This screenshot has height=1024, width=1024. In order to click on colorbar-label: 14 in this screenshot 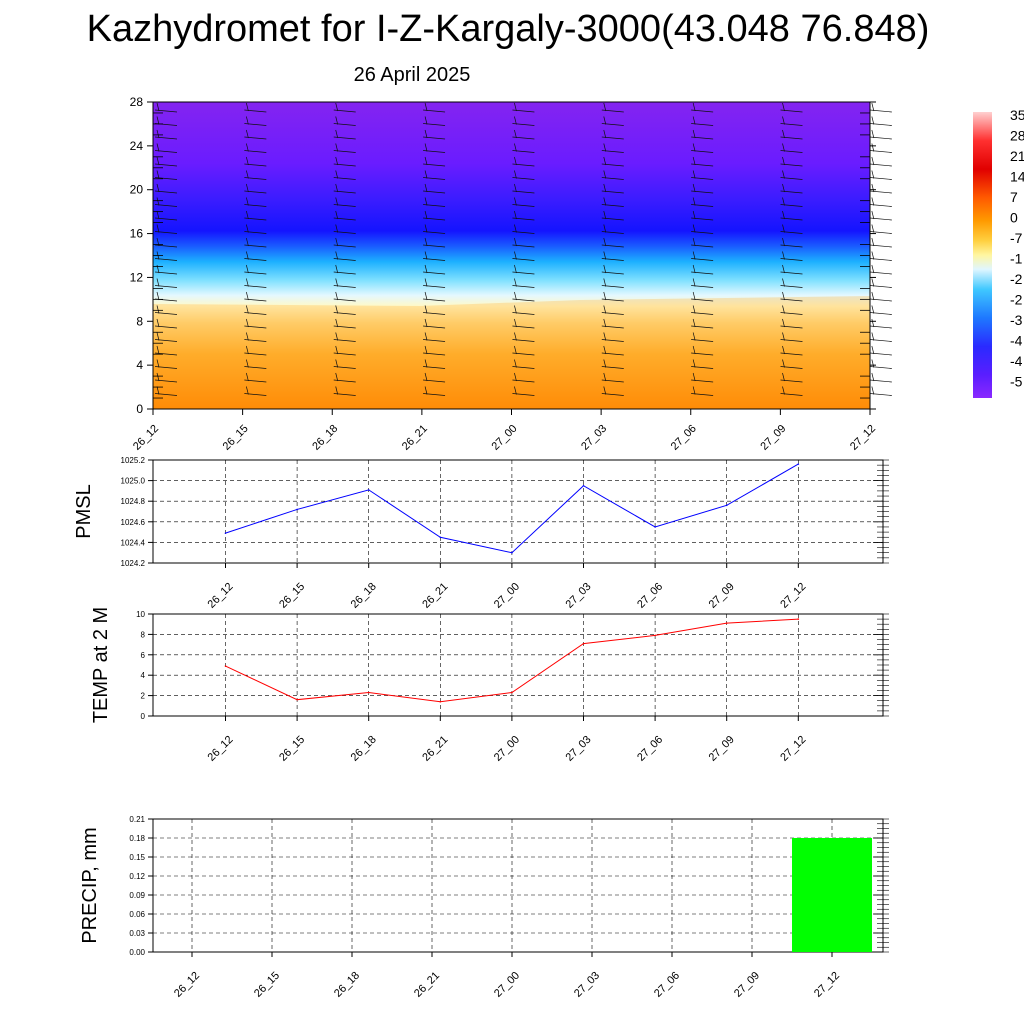, I will do `click(1017, 177)`.